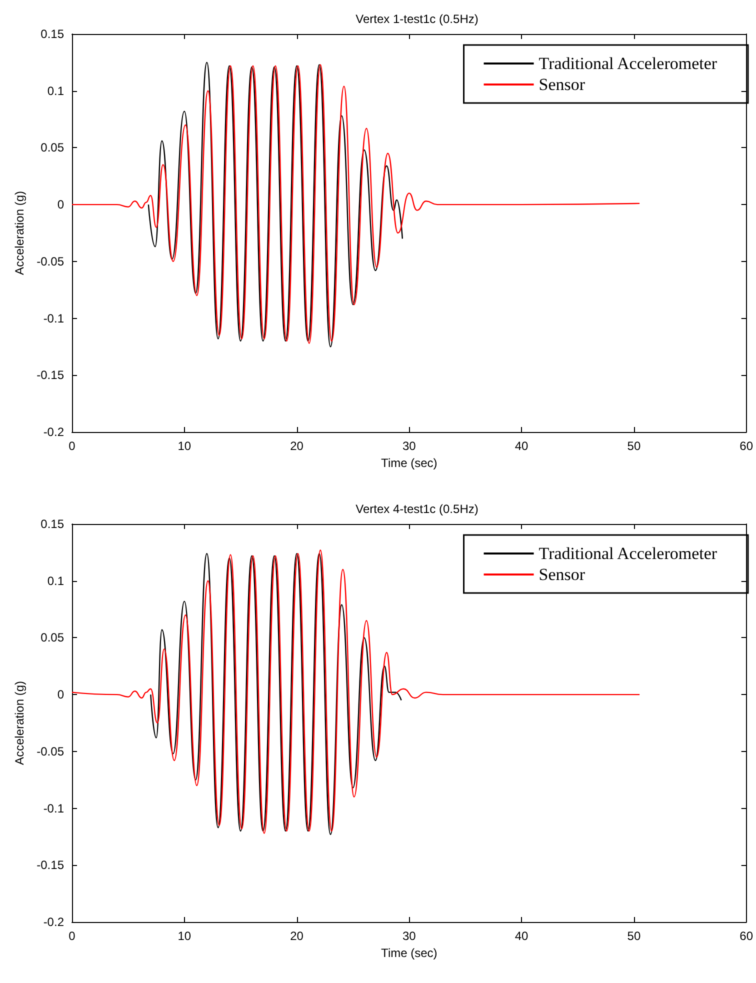 This screenshot has width=756, height=983. I want to click on chart-title: Vertex 4-test1c (0.5Hz), so click(417, 509).